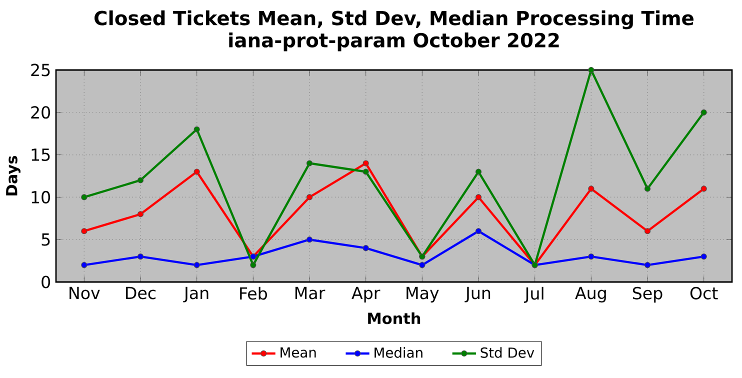  I want to click on x-tick-label: Sep, so click(647, 294).